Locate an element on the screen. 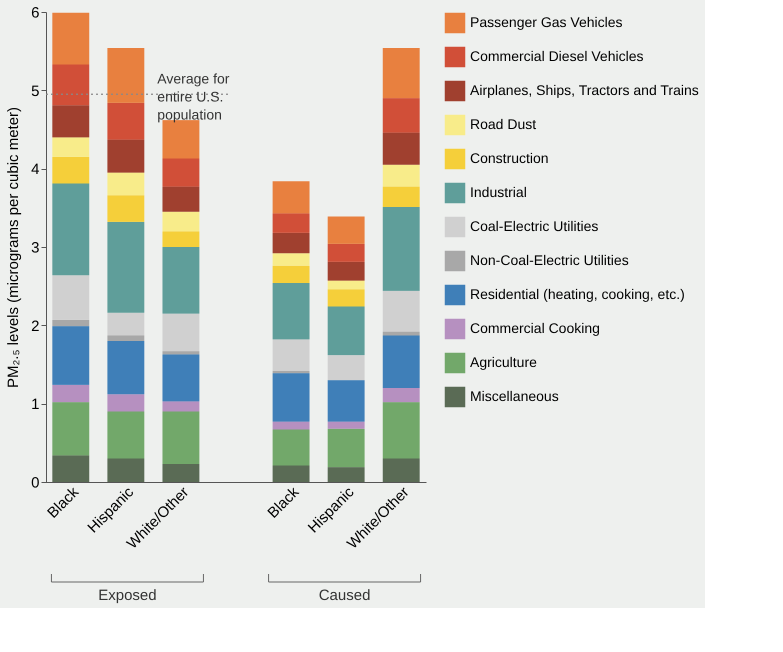 This screenshot has width=783, height=652. y-tick-label: 5 is located at coordinates (35, 91).